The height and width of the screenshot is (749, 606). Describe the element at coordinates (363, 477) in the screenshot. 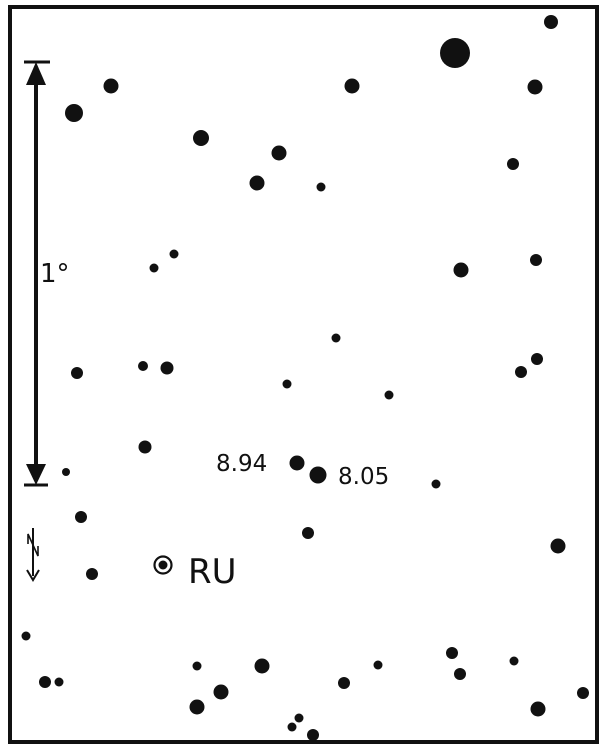

I see `comparison-label-805: 8.05` at that location.